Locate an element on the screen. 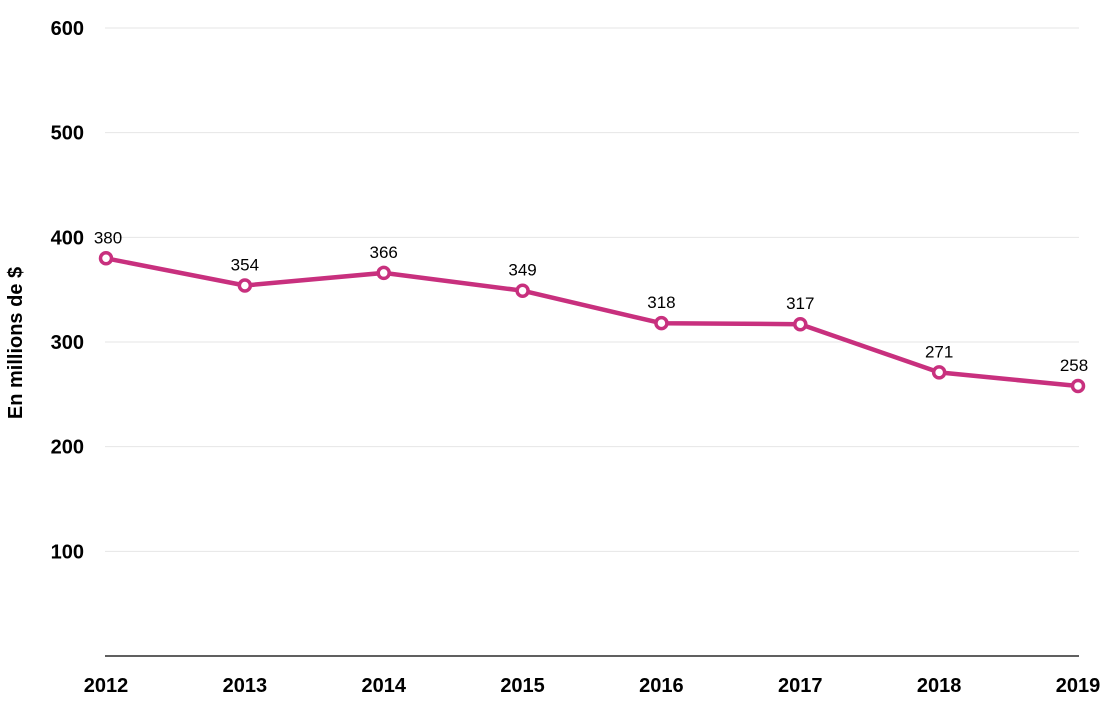 Image resolution: width=1111 pixels, height=701 pixels. y-tick-label-300: 300 is located at coordinates (67, 343).